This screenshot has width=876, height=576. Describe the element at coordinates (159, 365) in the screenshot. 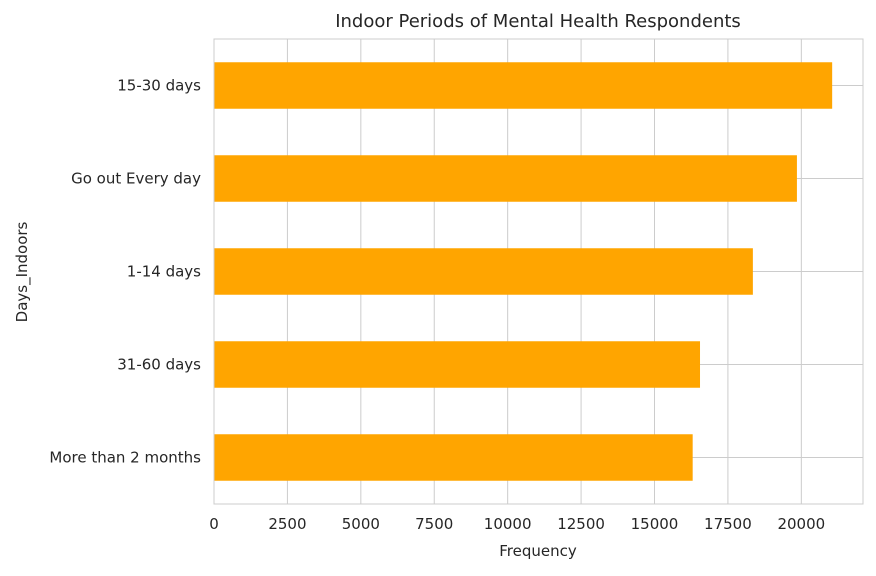

I see `y-tick-label: 31-60 days` at that location.